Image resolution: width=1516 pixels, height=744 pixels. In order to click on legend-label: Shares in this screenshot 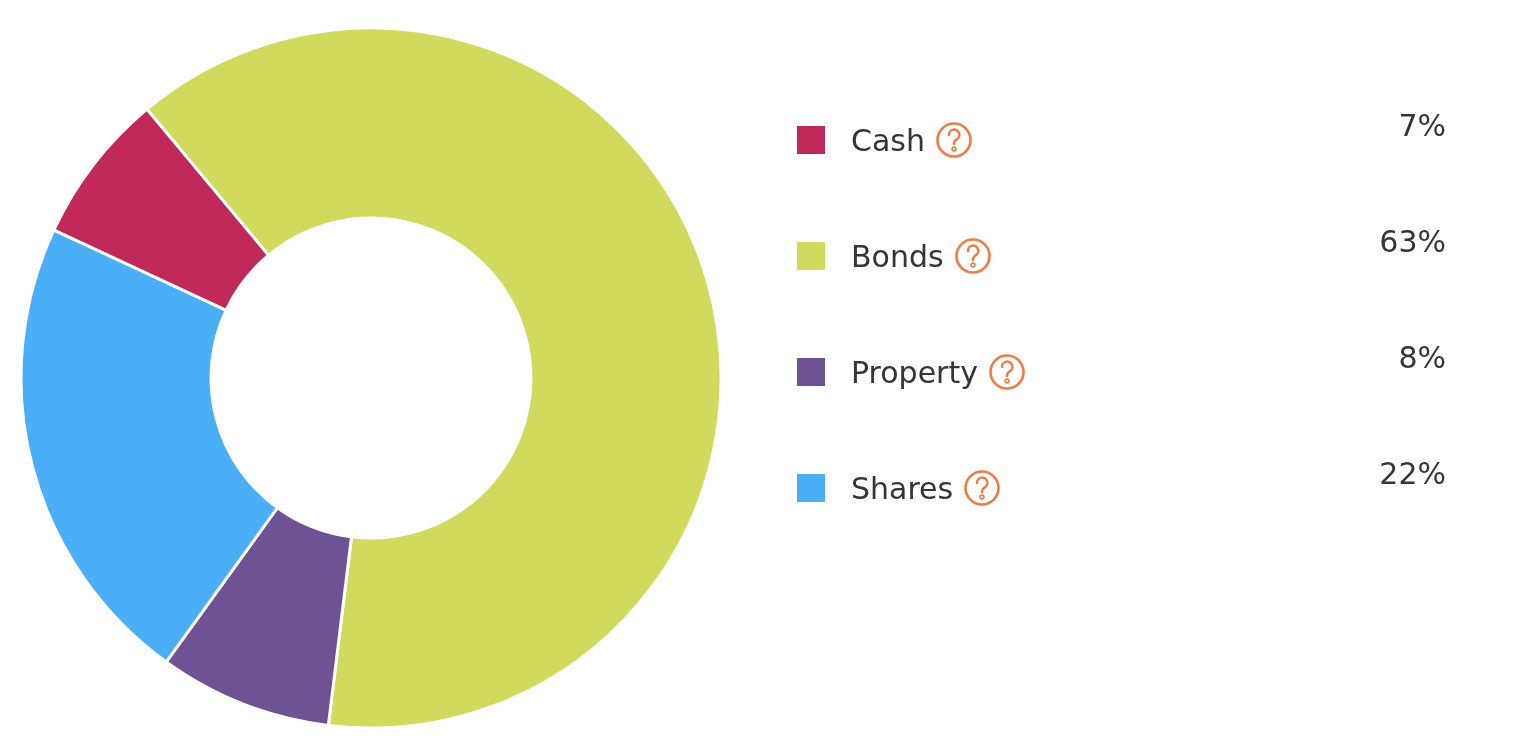, I will do `click(902, 488)`.